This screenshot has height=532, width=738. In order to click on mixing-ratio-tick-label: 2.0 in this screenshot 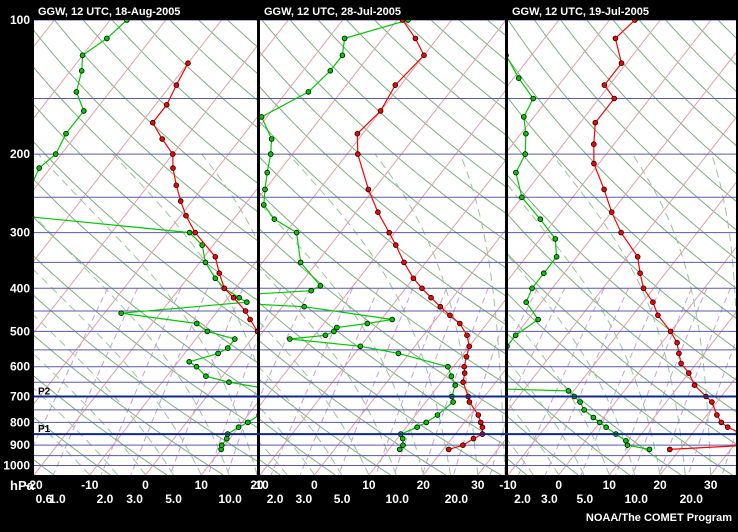, I will do `click(105, 499)`.